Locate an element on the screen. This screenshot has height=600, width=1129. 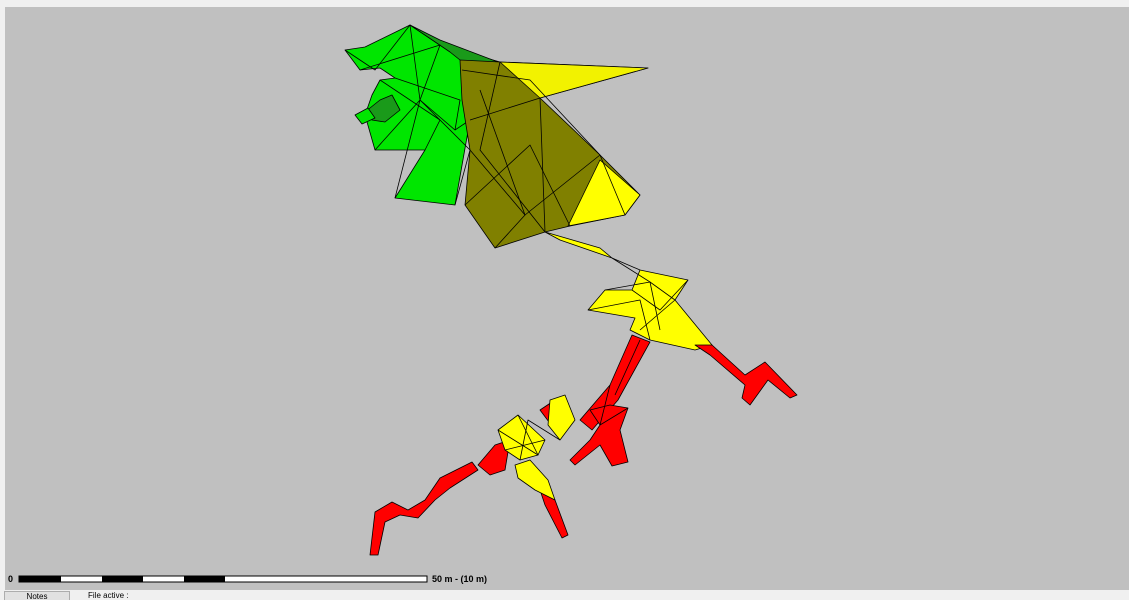
scale-bar: 0 50 m - (10 m) is located at coordinates (280, 579).